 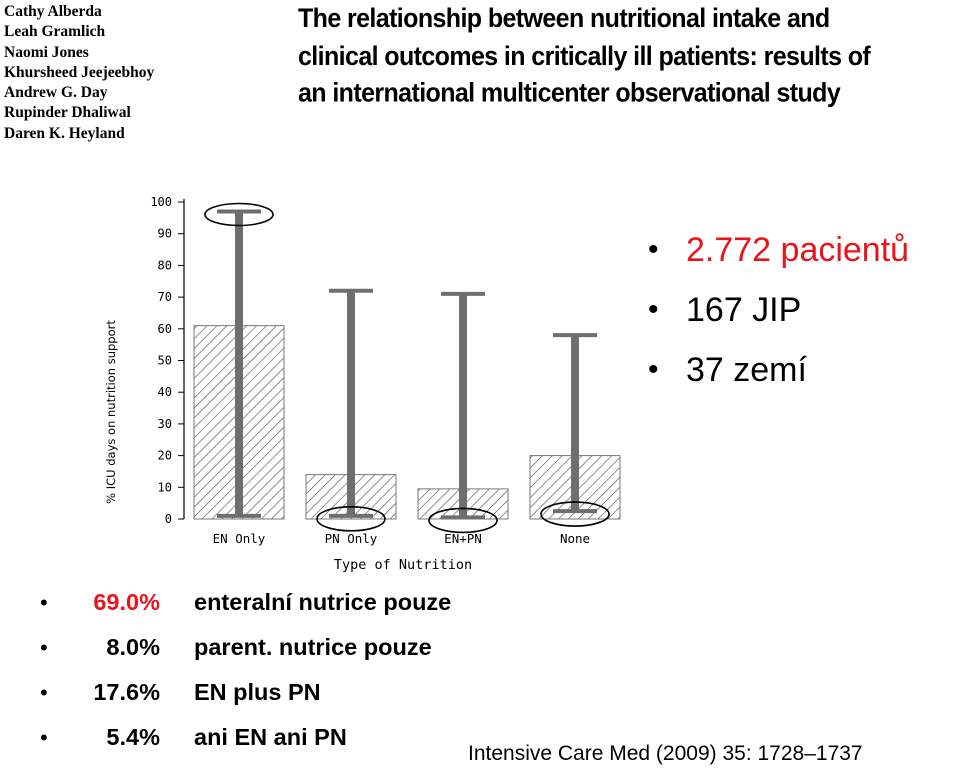 What do you see at coordinates (133, 737) in the screenshot?
I see `stat-percent: 5.4%` at bounding box center [133, 737].